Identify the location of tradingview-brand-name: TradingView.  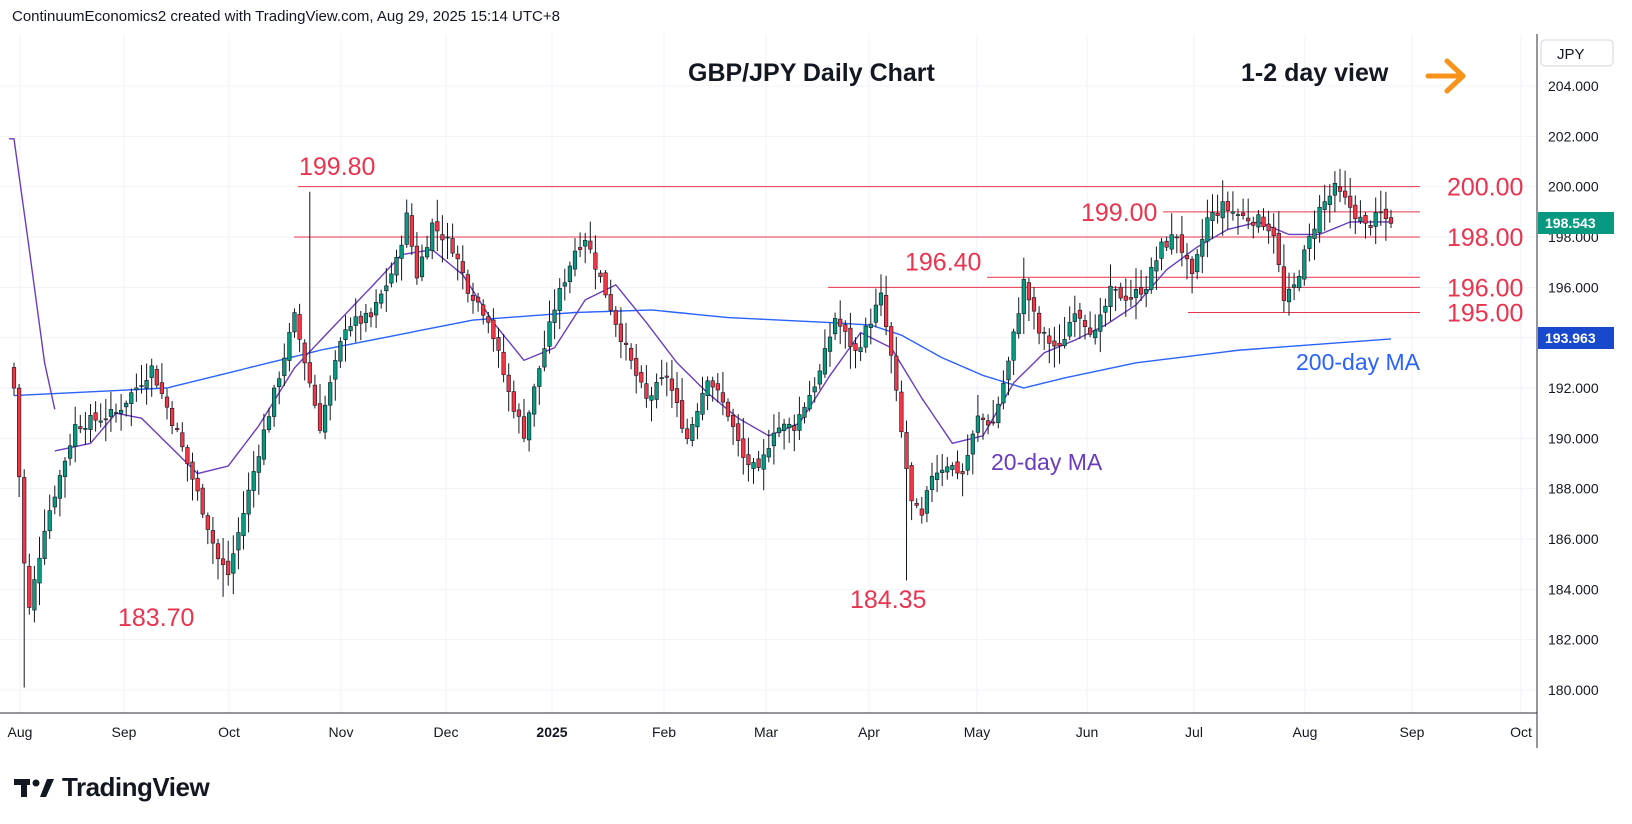
(136, 787).